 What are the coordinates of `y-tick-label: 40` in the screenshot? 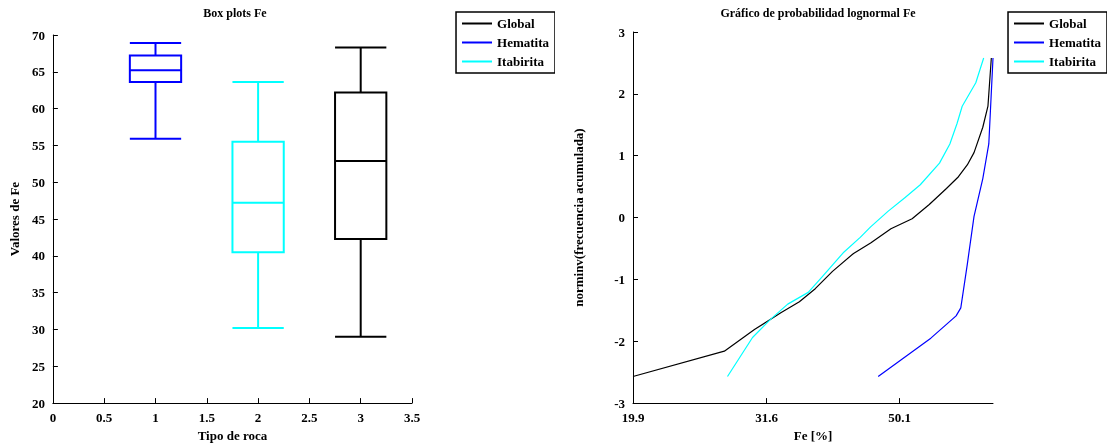 It's located at (38, 256).